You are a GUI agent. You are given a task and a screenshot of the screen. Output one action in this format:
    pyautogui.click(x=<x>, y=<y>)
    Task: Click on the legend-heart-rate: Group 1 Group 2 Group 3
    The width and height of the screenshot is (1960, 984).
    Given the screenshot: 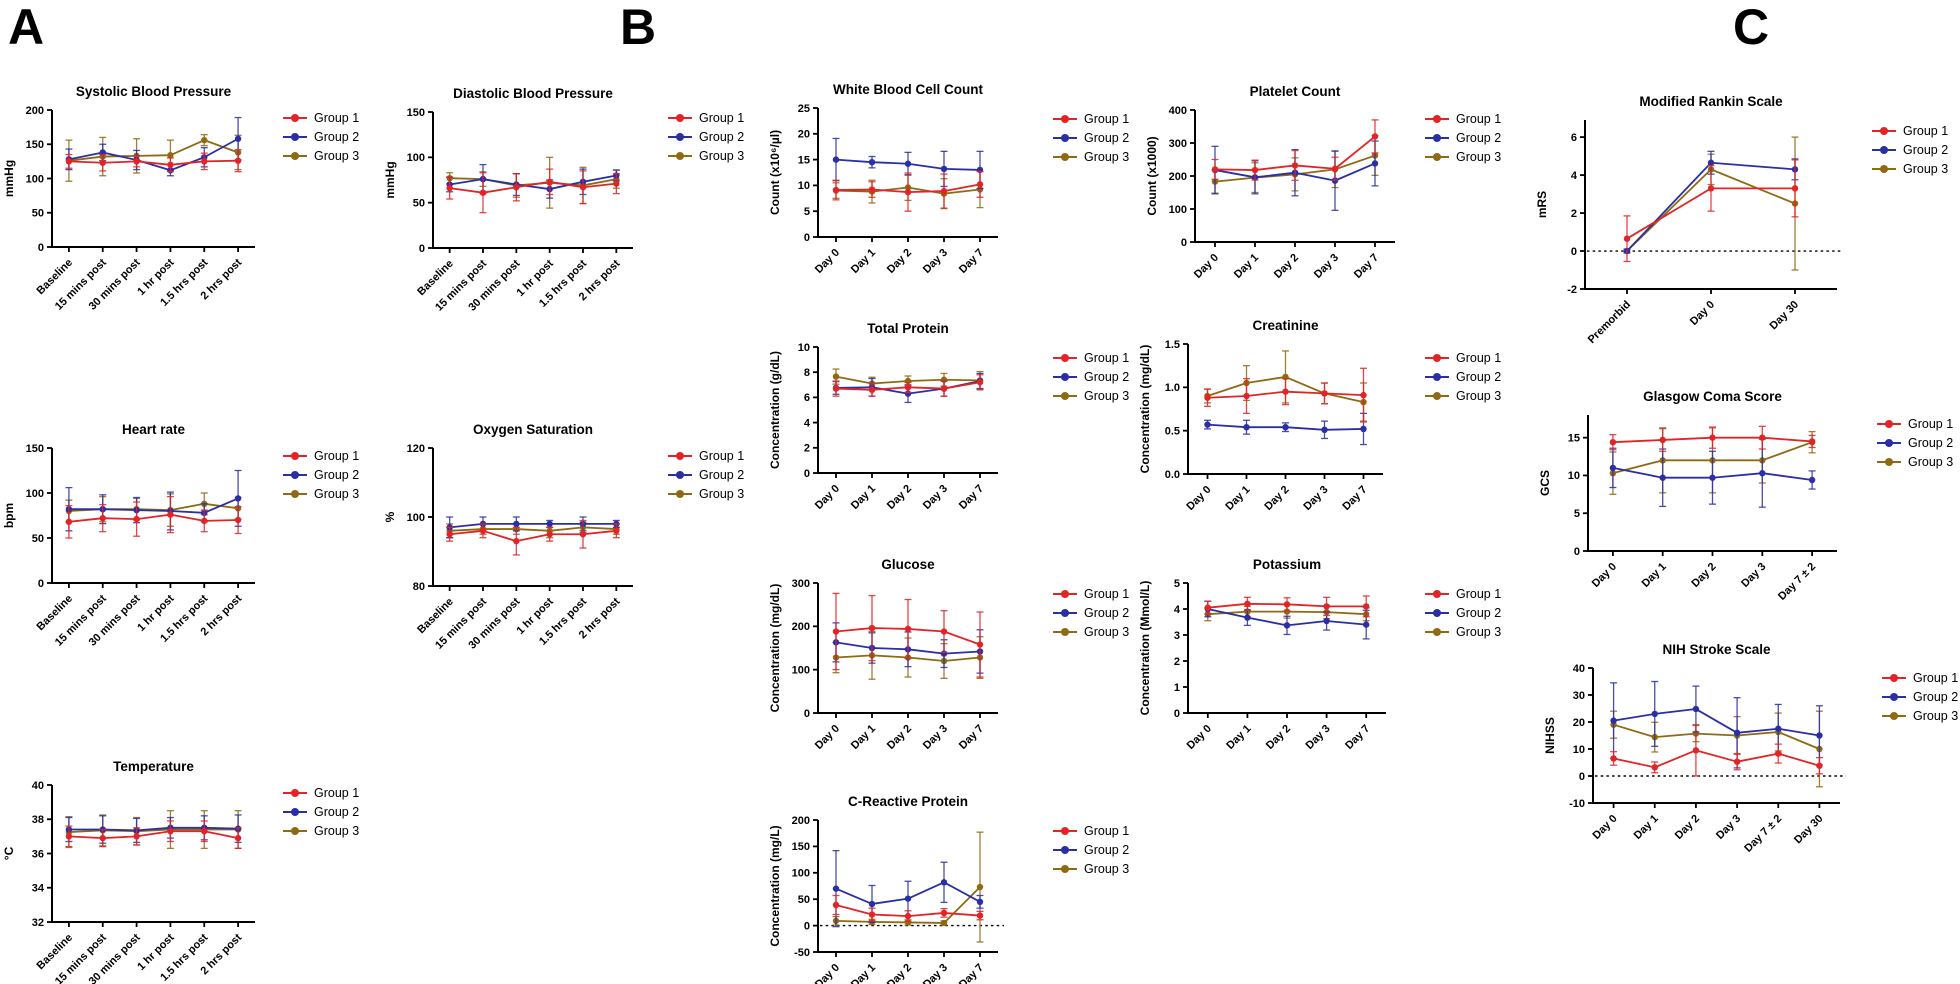 What is the action you would take?
    pyautogui.click(x=321, y=475)
    